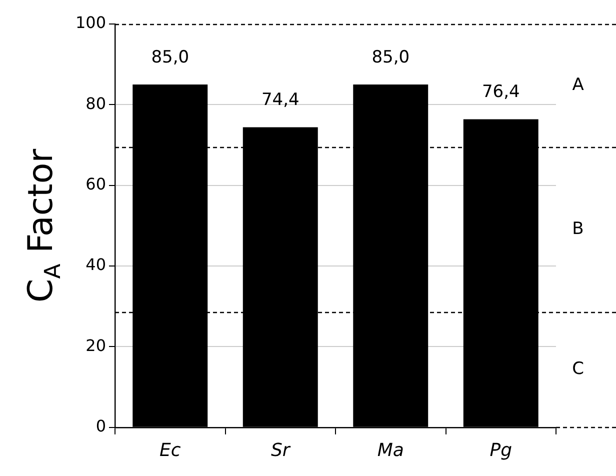  Describe the element at coordinates (96, 184) in the screenshot. I see `y-tick-label: 60` at that location.